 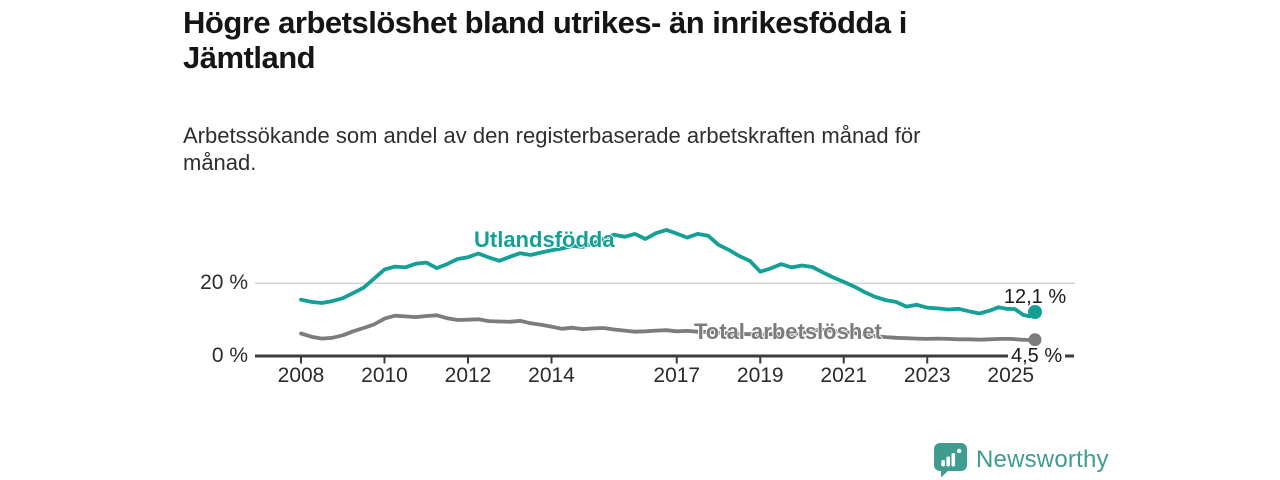 What do you see at coordinates (1042, 459) in the screenshot?
I see `newsworthy-logo-text: Newsworthy` at bounding box center [1042, 459].